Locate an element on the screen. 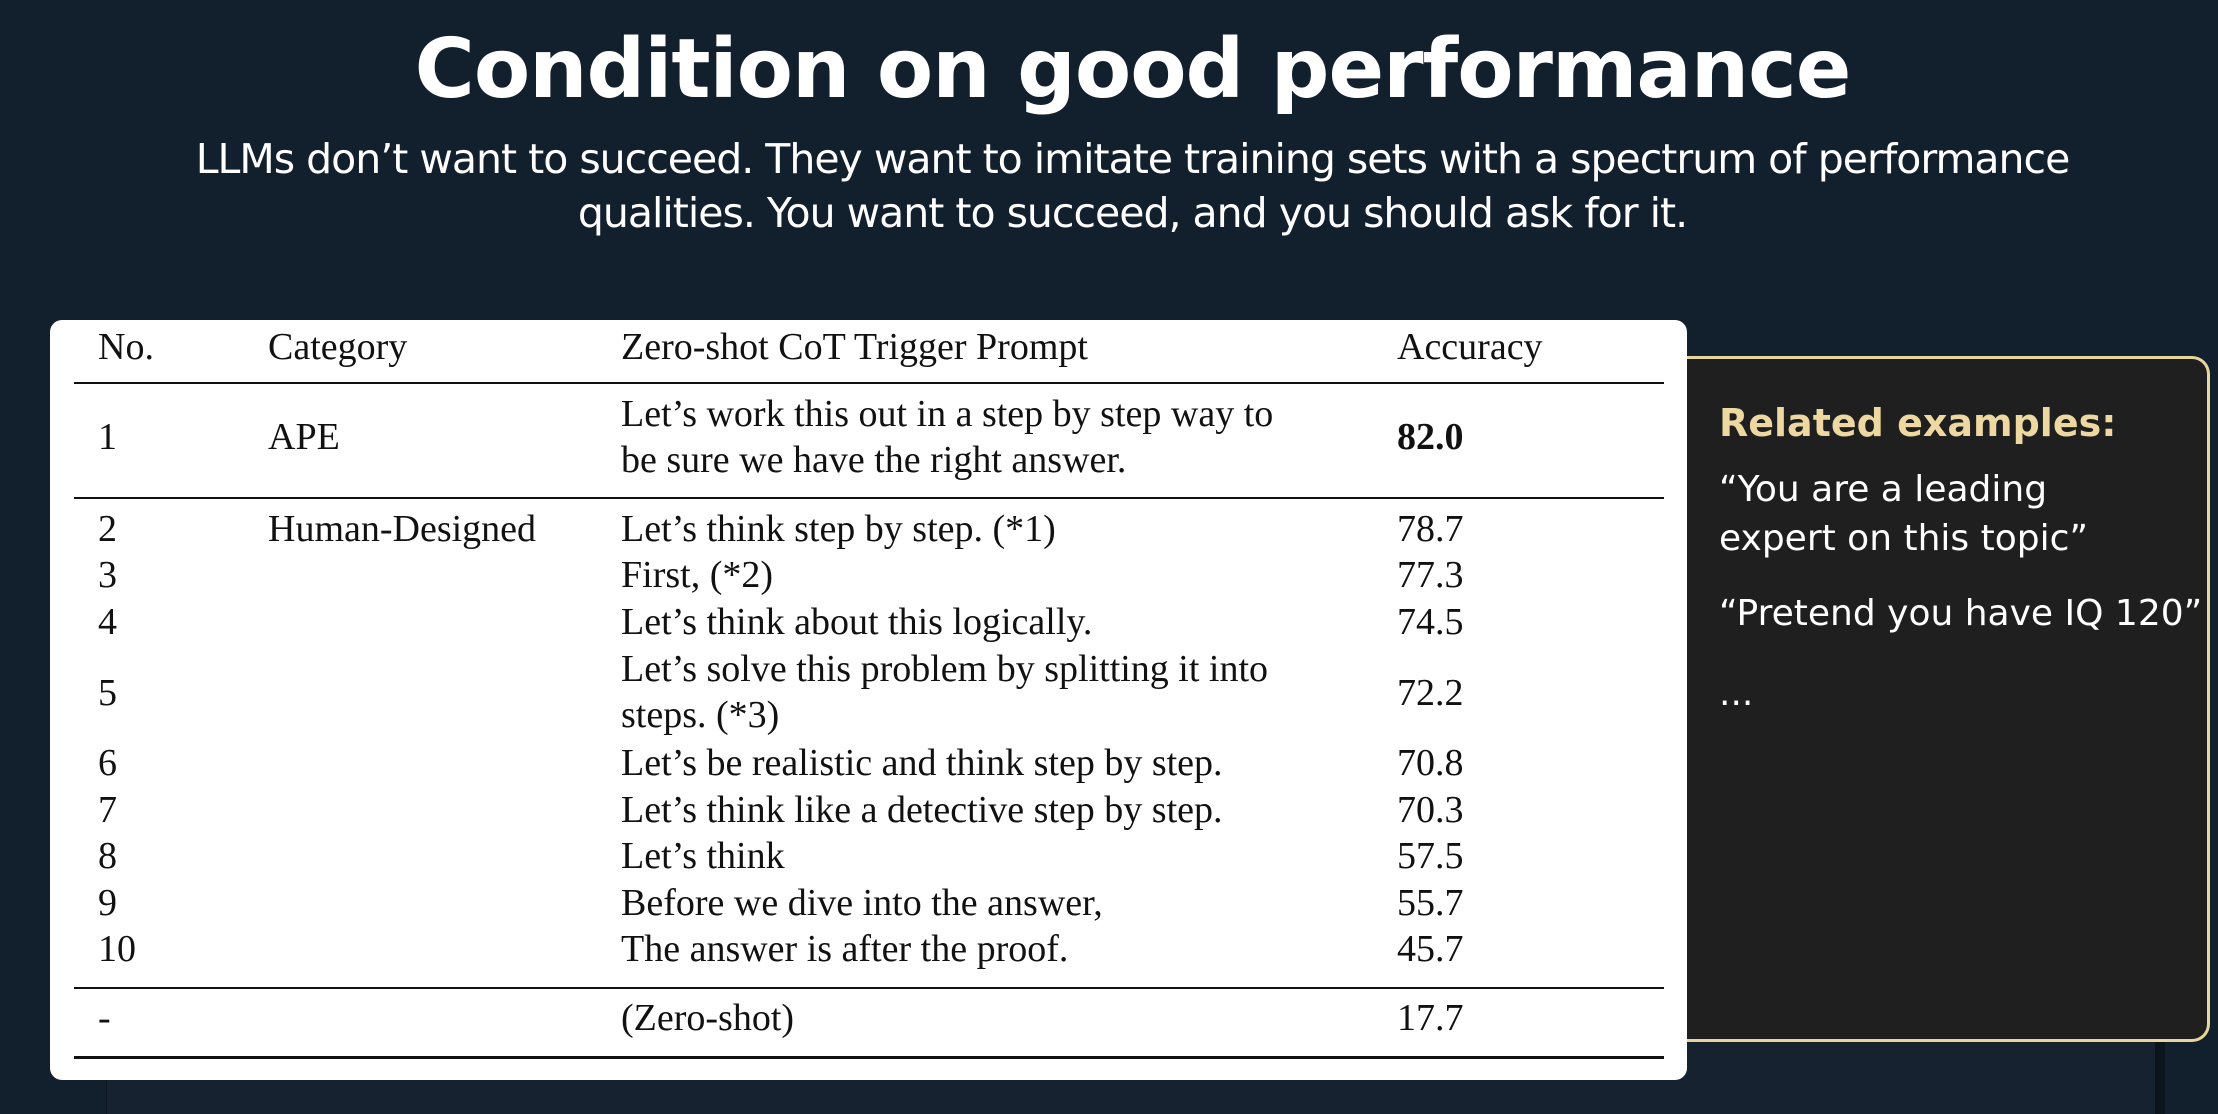  table-row-accuracy: 77.3 is located at coordinates (1430, 575).